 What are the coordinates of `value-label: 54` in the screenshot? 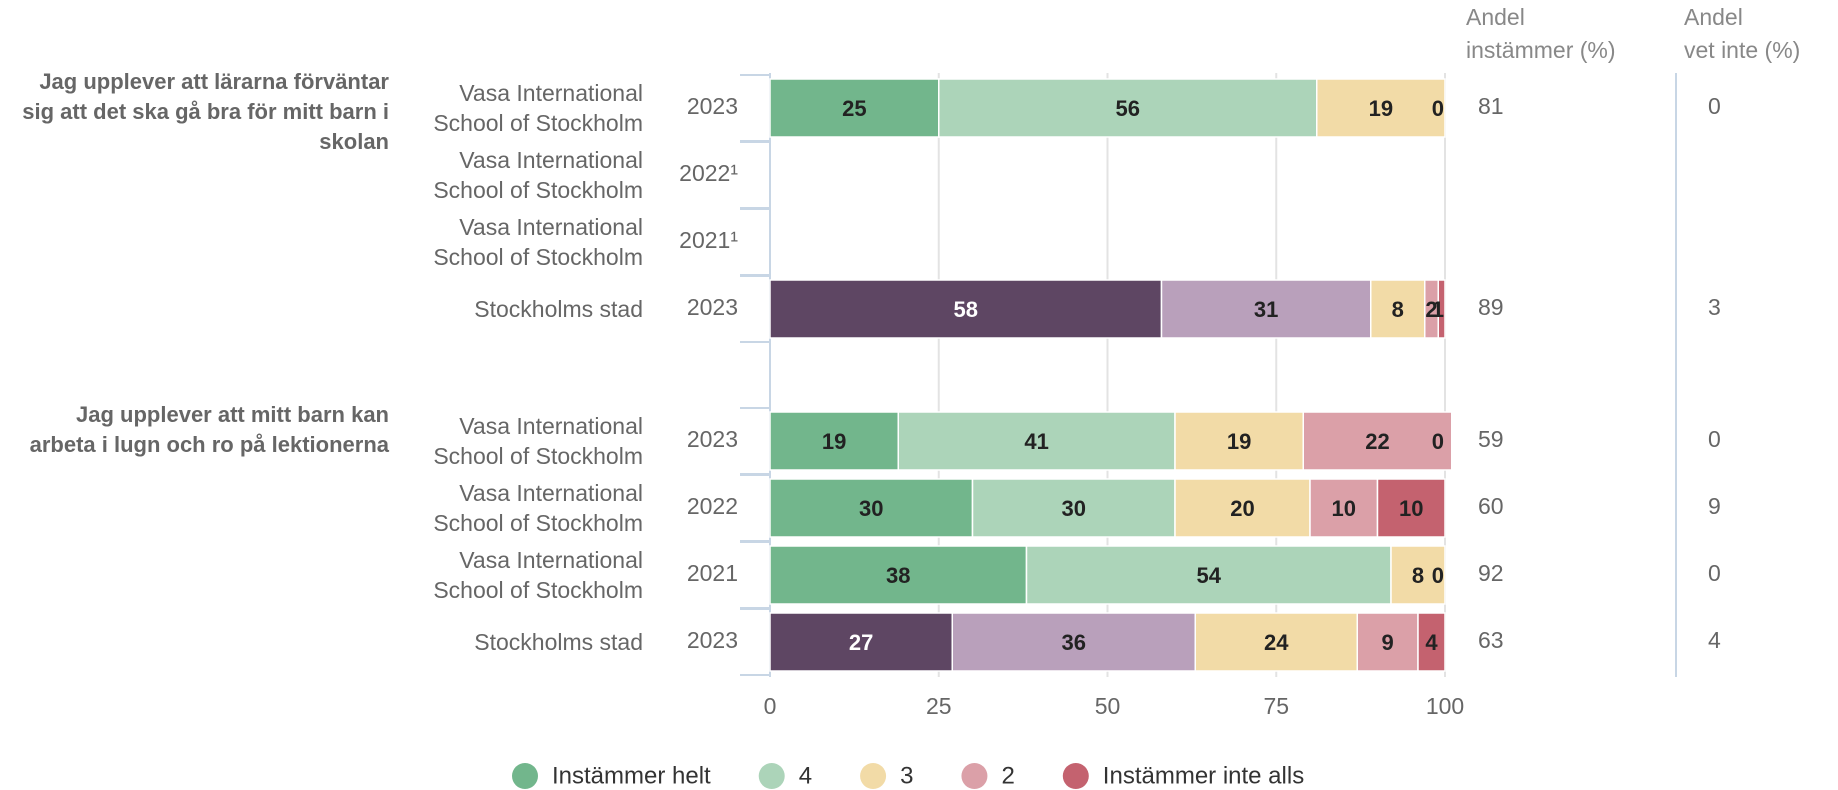 It's located at (1209, 575).